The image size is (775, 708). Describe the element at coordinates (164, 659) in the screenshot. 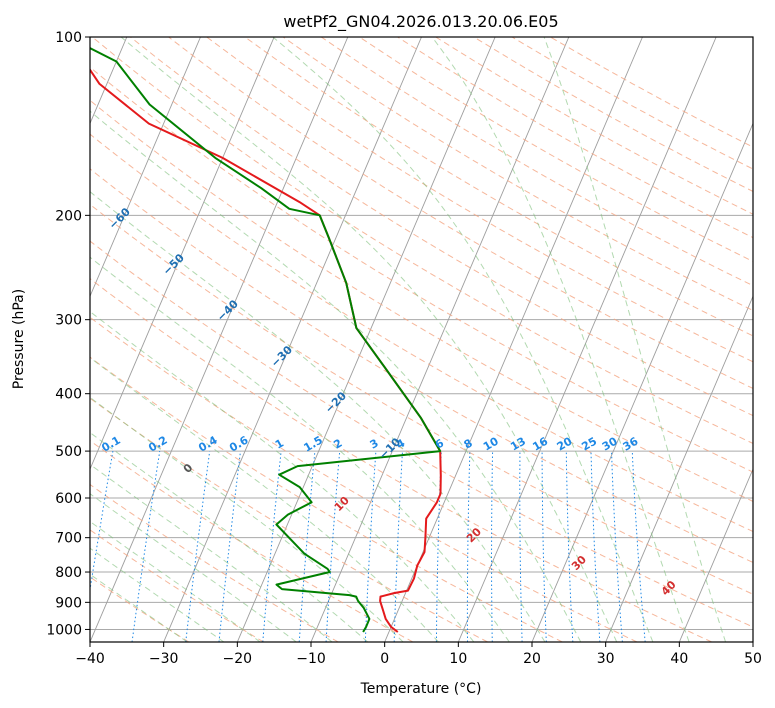

I see `x-tick-label: −30` at that location.